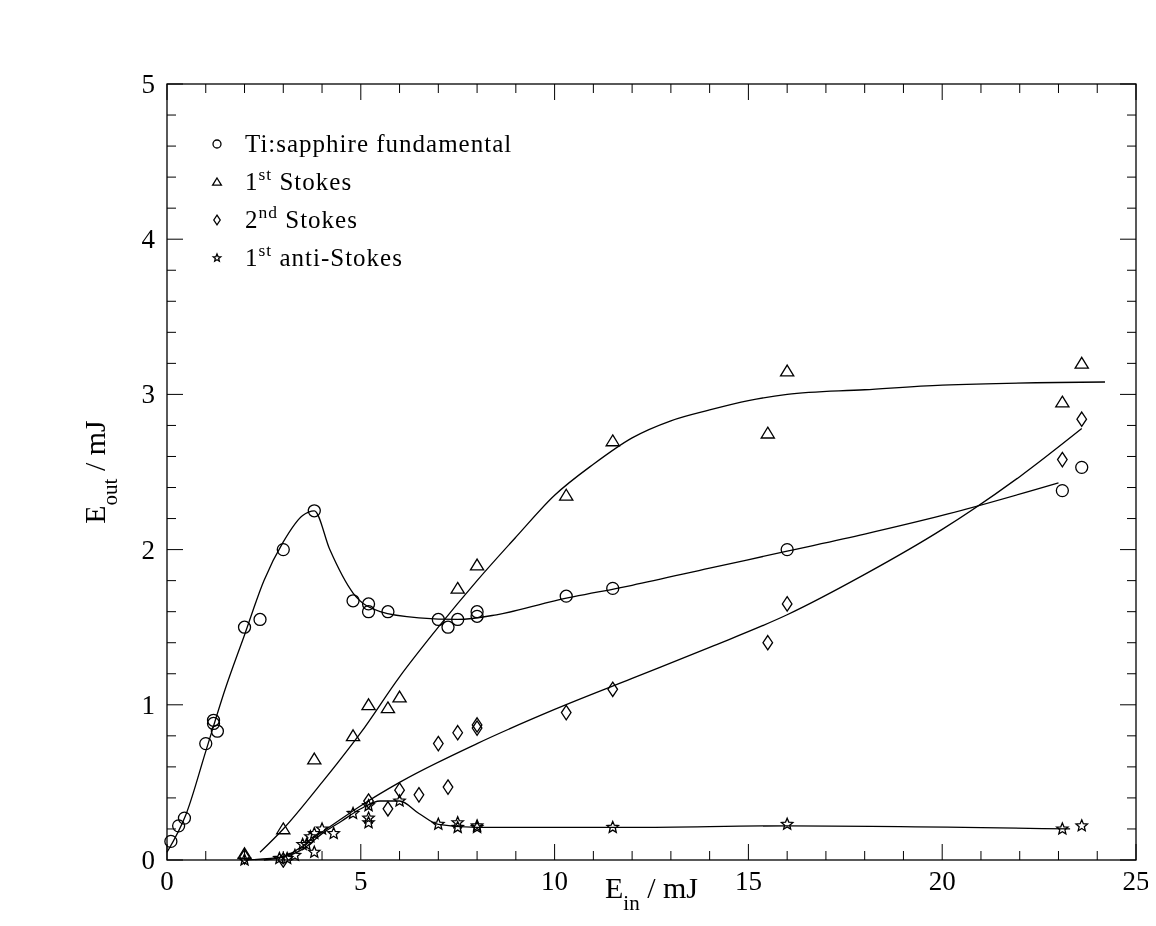  What do you see at coordinates (748, 881) in the screenshot?
I see `x-tick-label: 15` at bounding box center [748, 881].